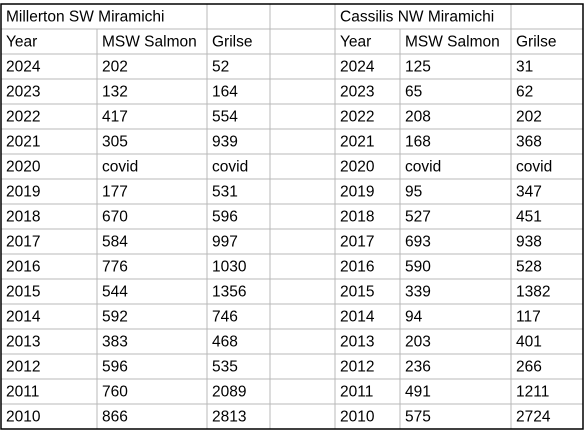 The image size is (585, 436). Describe the element at coordinates (529, 342) in the screenshot. I see `cell: 401` at that location.